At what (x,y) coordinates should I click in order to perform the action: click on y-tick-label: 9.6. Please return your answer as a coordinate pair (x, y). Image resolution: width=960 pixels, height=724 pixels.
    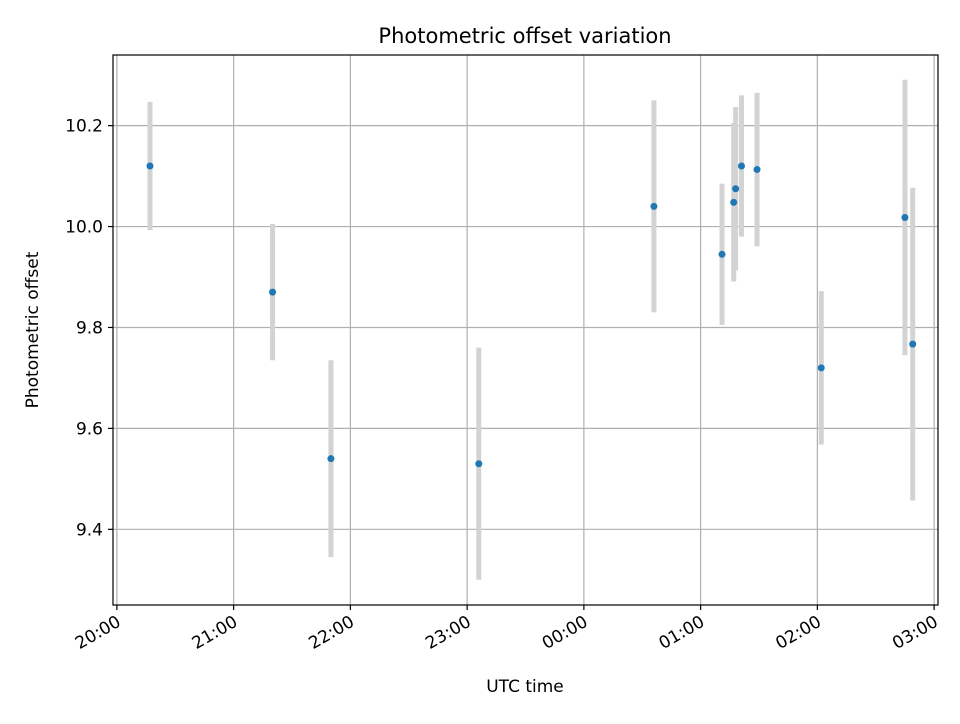
    Looking at the image, I should click on (89, 429).